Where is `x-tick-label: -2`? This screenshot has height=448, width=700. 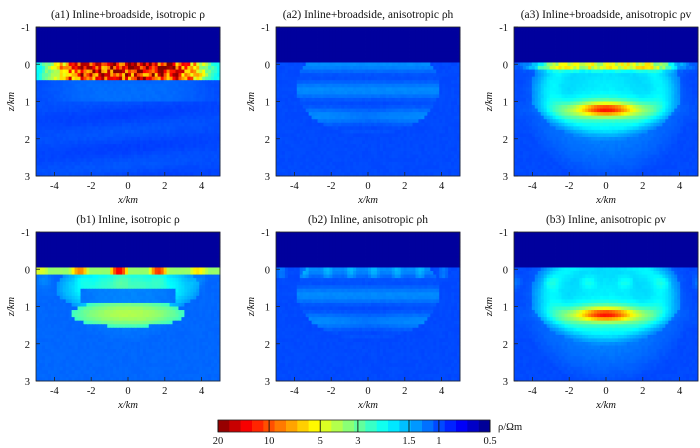
x-tick-label: -2 is located at coordinates (91, 186).